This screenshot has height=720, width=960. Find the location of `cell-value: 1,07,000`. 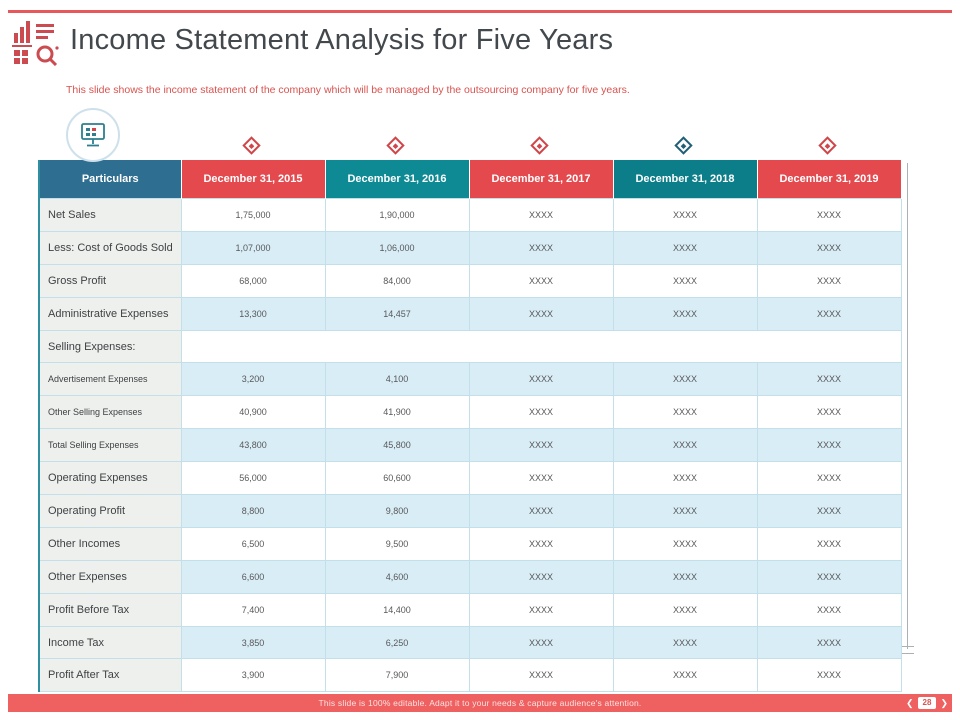

cell-value: 1,07,000 is located at coordinates (253, 247).